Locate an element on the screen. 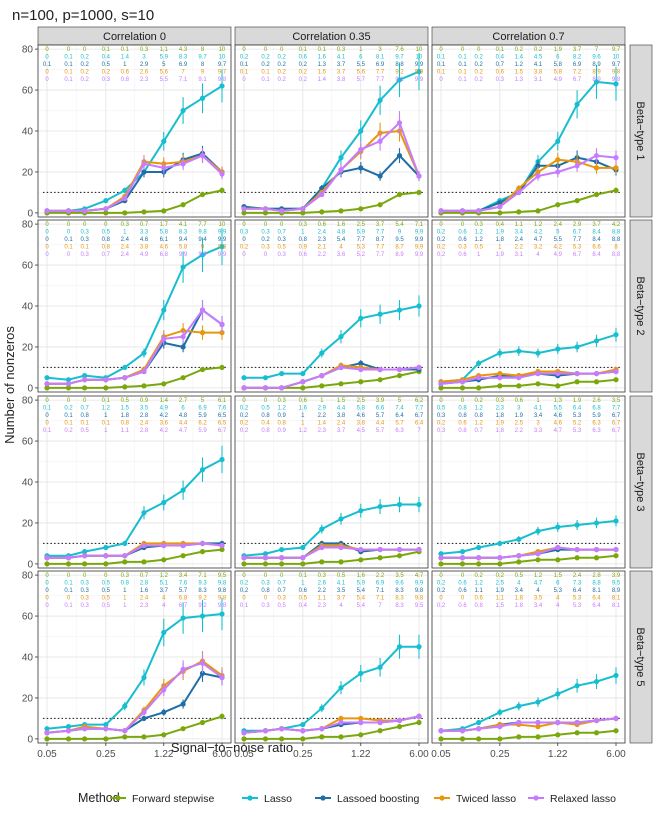  data-label: 6.9 is located at coordinates (183, 65).